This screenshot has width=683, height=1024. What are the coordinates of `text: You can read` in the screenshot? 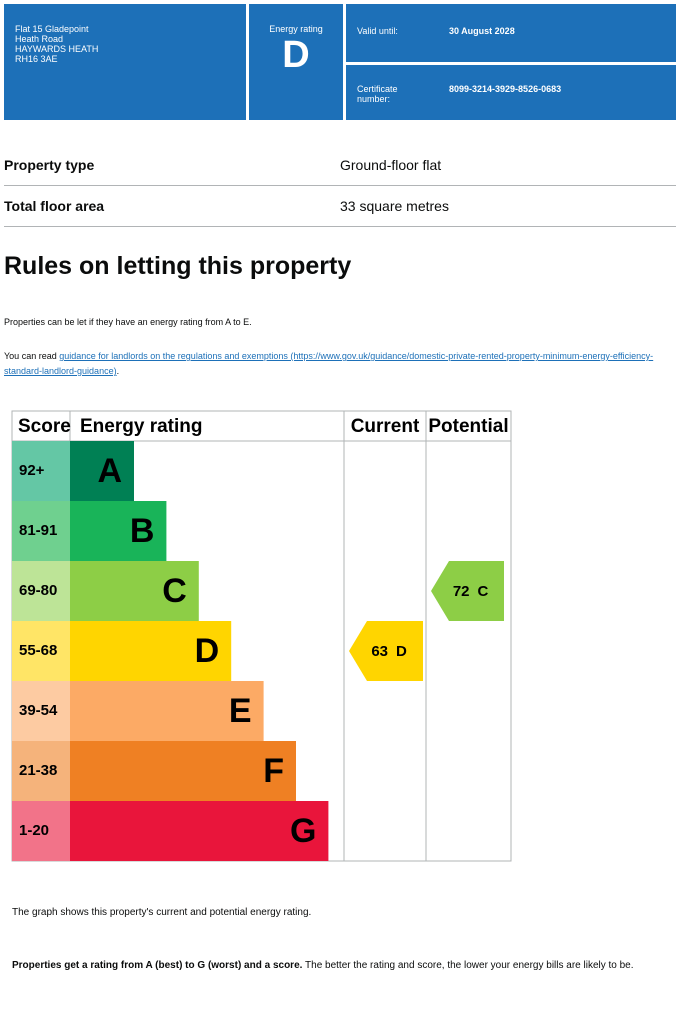 It's located at (32, 356).